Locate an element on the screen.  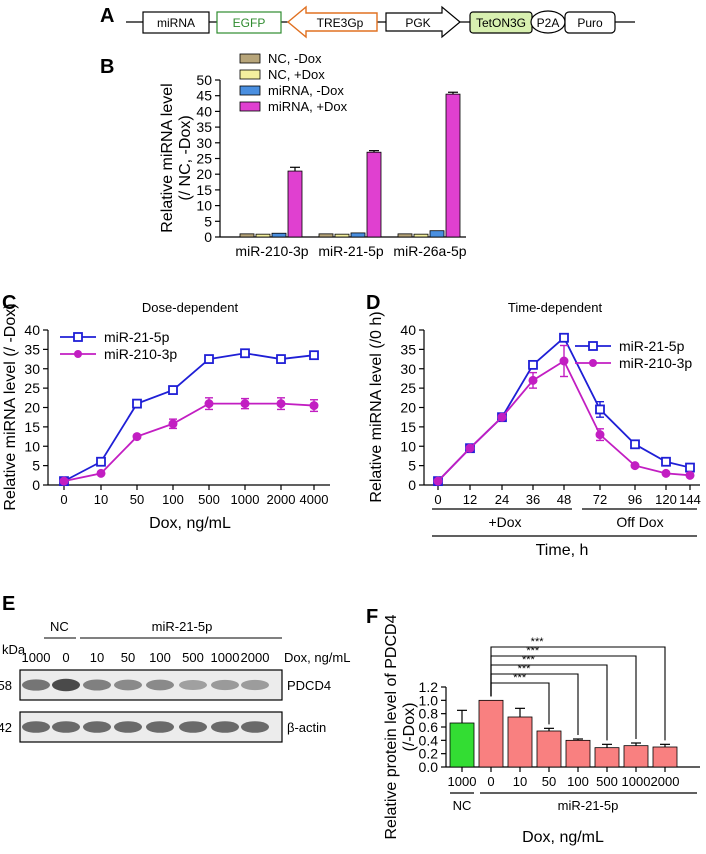
chart-d-y-tick-label: 35 is located at coordinates (408, 349).